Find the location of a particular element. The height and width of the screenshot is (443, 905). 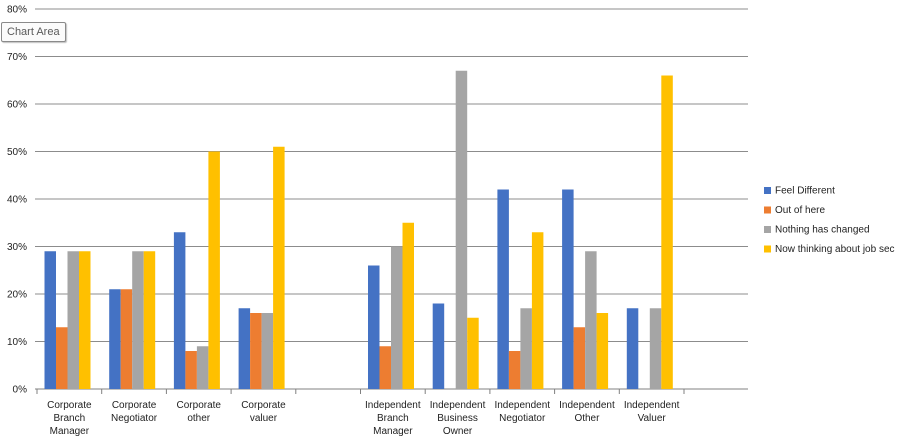

legend-label: Nothing has changed is located at coordinates (822, 230).